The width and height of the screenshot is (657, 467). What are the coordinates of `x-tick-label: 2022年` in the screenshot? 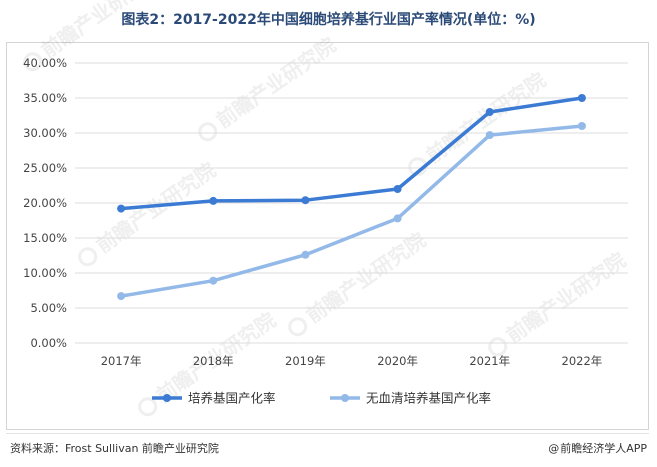 It's located at (582, 361).